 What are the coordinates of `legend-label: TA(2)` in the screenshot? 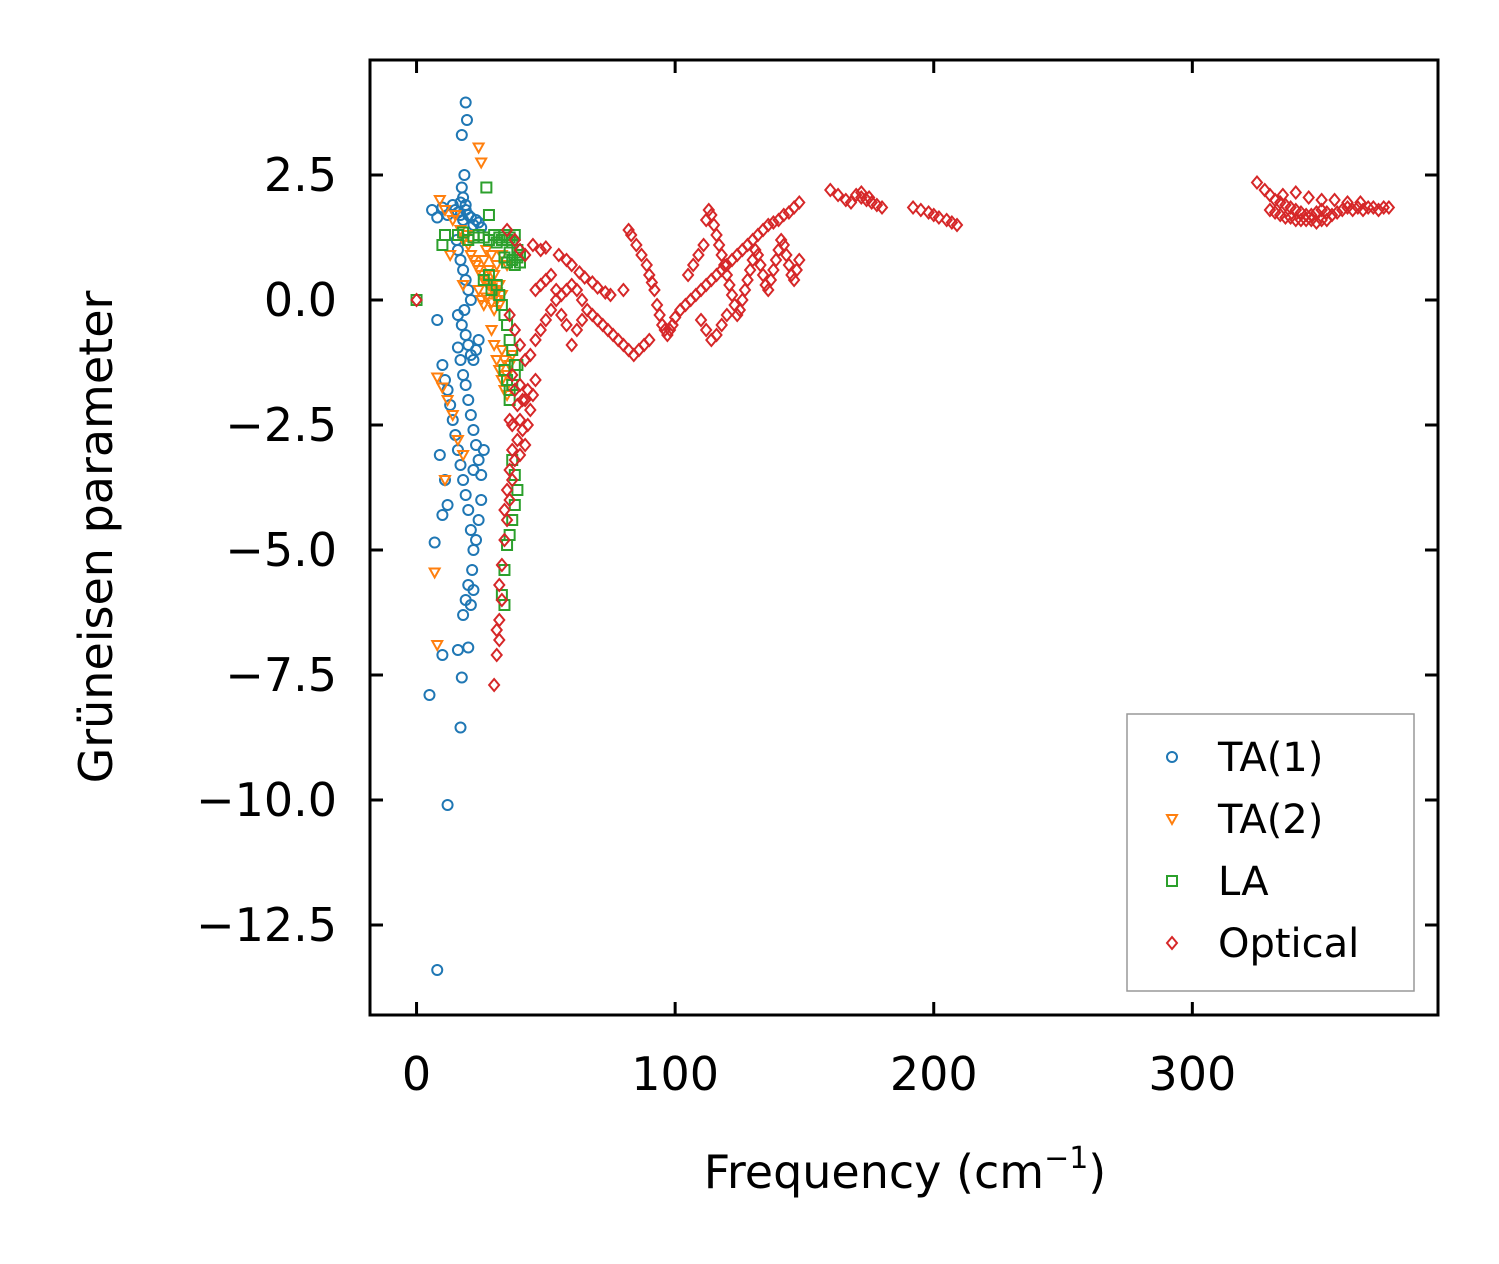 It's located at (1270, 820).